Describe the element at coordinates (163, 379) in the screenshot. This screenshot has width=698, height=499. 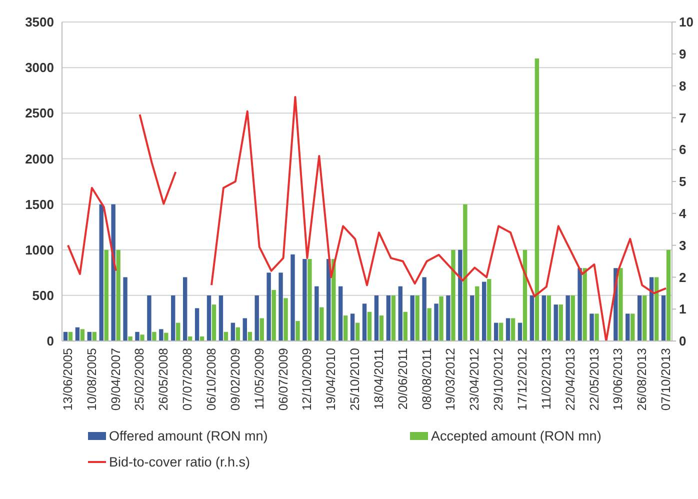
I see `x-tick-label: 26/05/2008` at that location.